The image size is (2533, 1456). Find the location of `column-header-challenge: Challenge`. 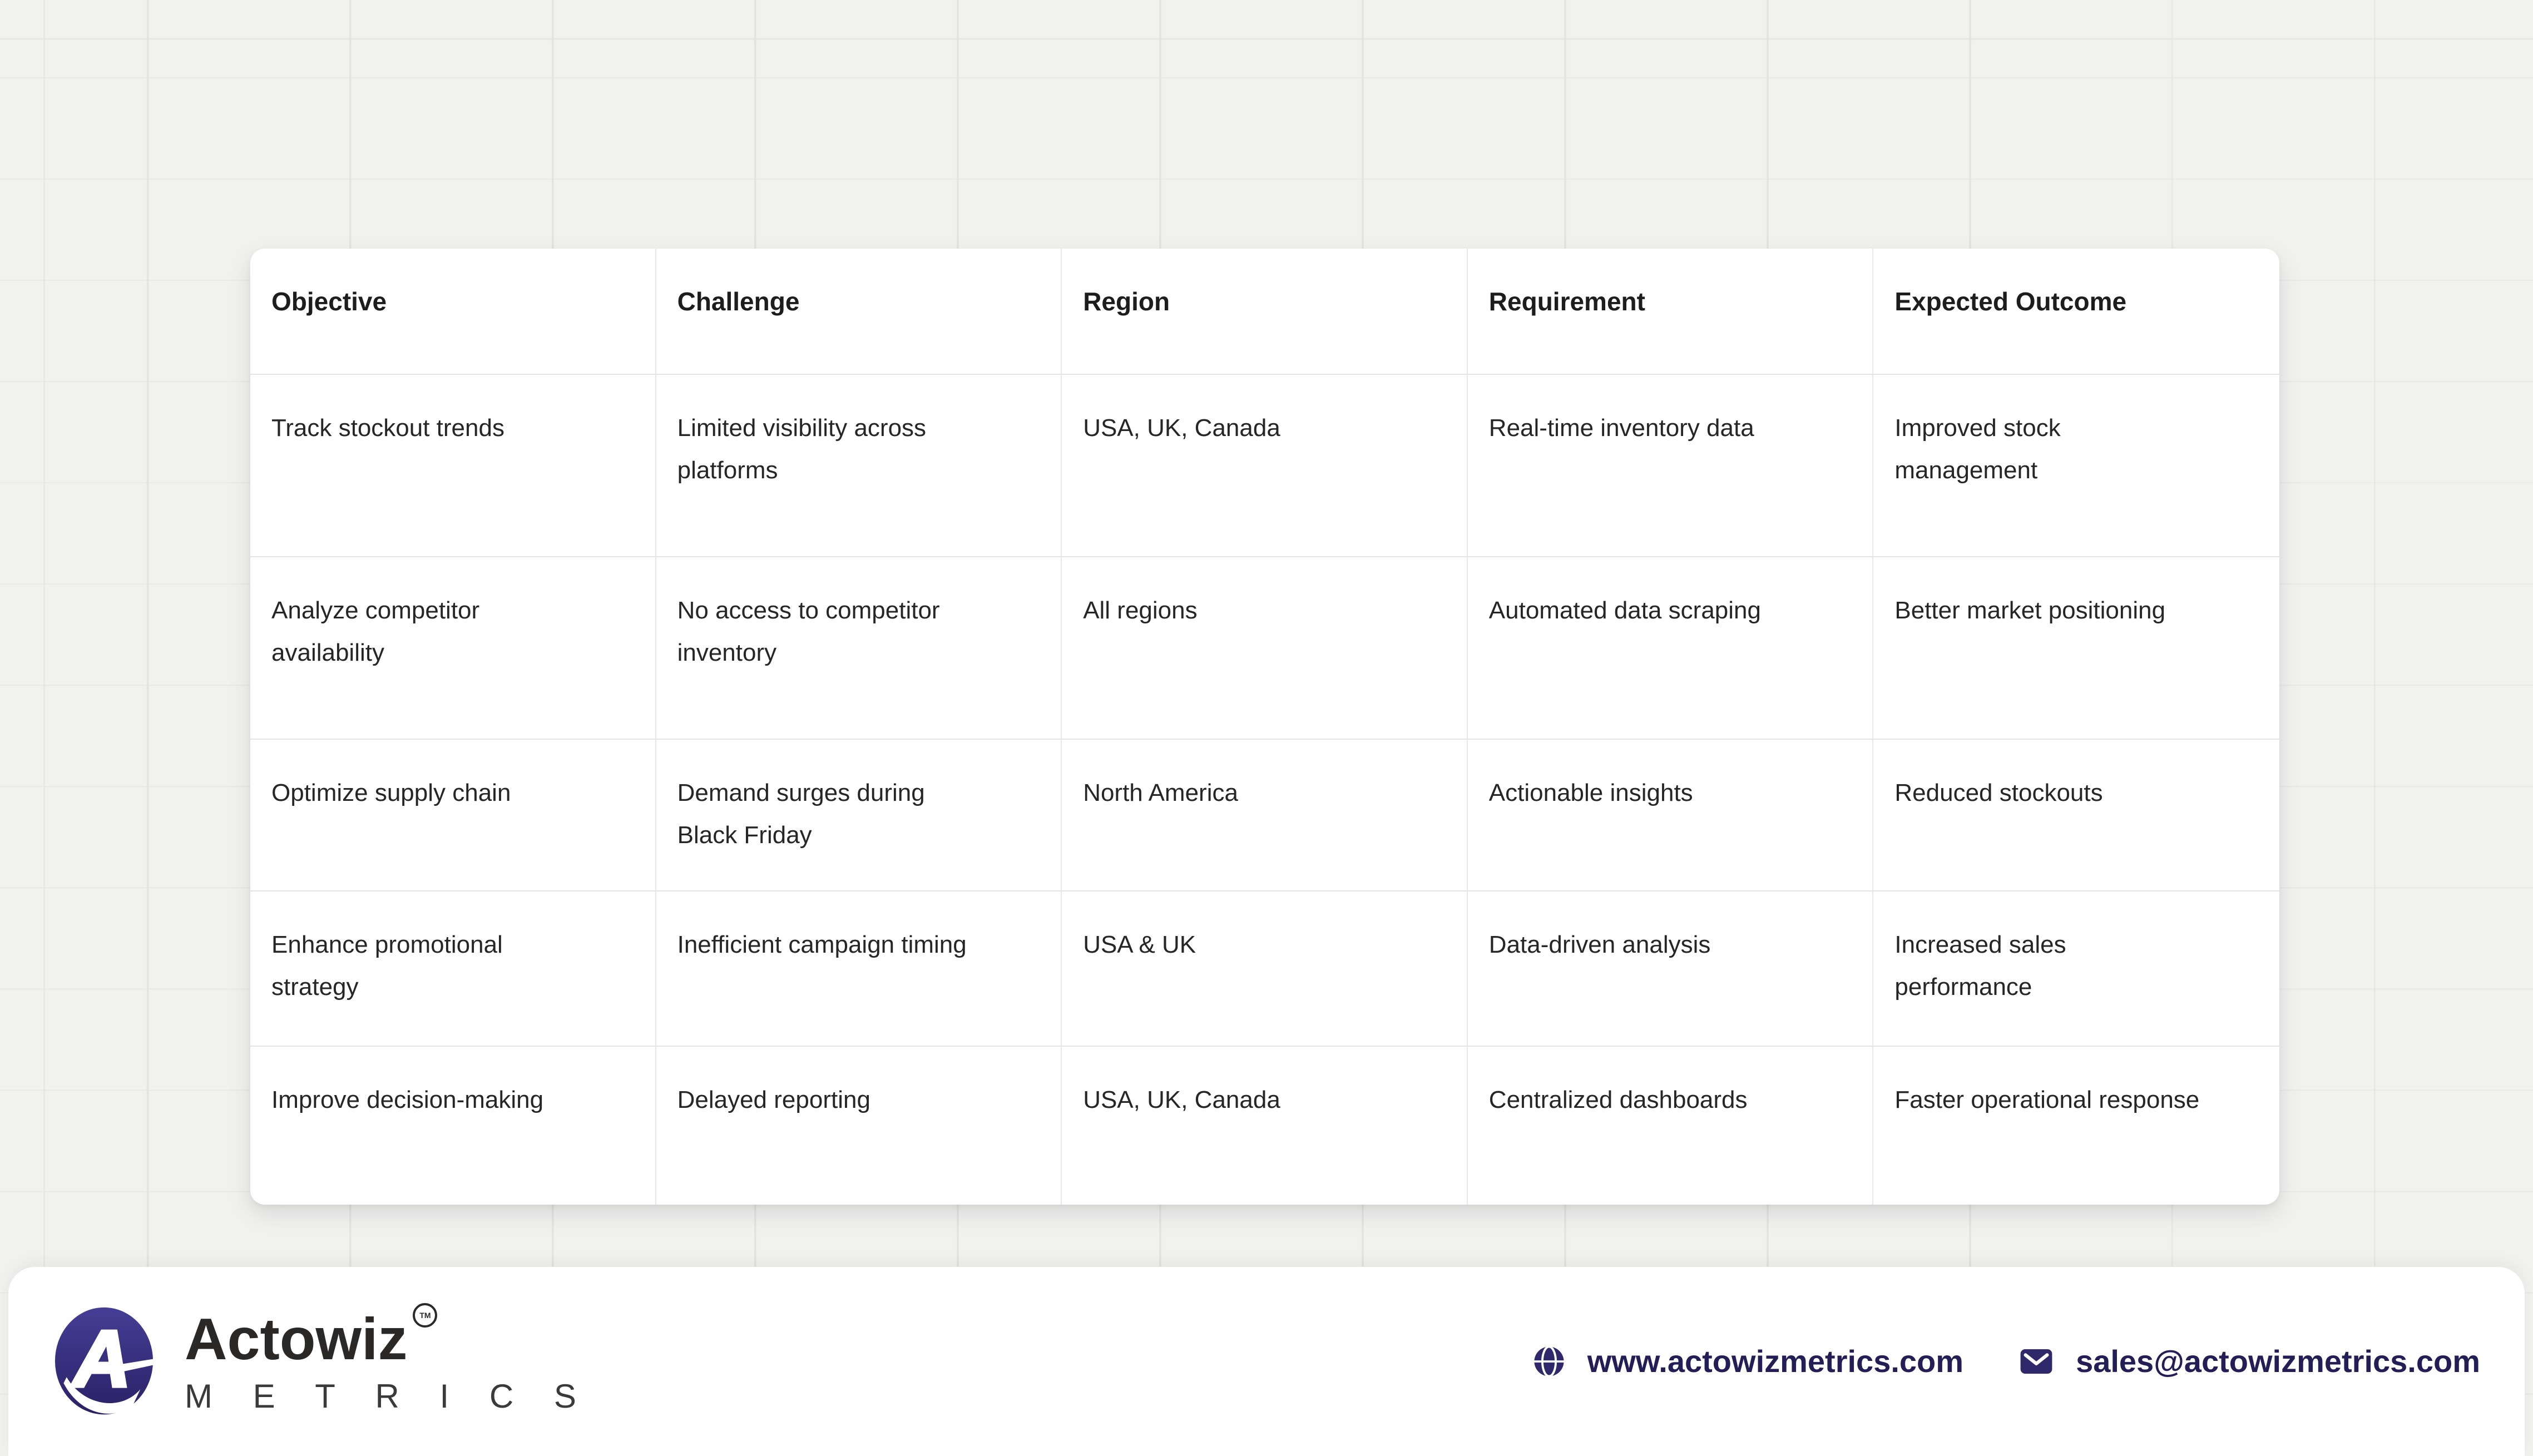

column-header-challenge: Challenge is located at coordinates (859, 312).